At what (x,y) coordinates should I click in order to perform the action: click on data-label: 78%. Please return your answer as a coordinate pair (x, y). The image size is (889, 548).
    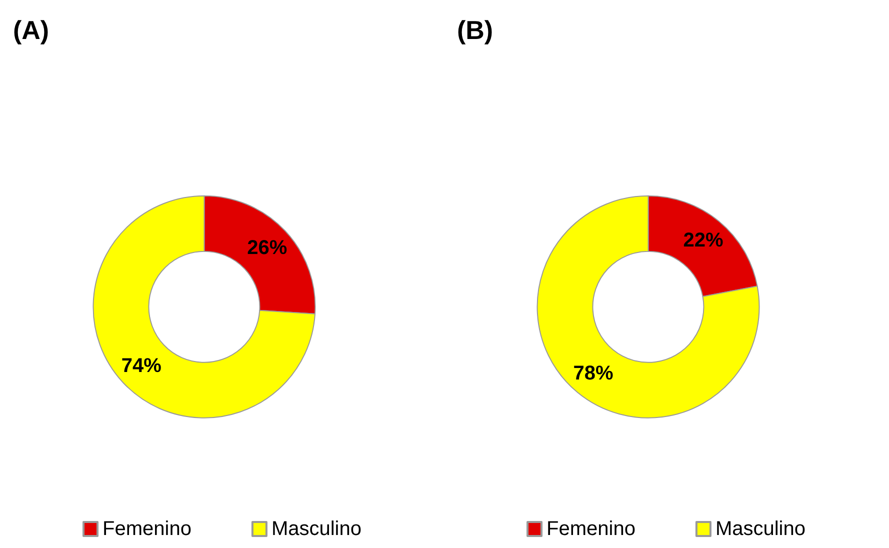
    Looking at the image, I should click on (593, 373).